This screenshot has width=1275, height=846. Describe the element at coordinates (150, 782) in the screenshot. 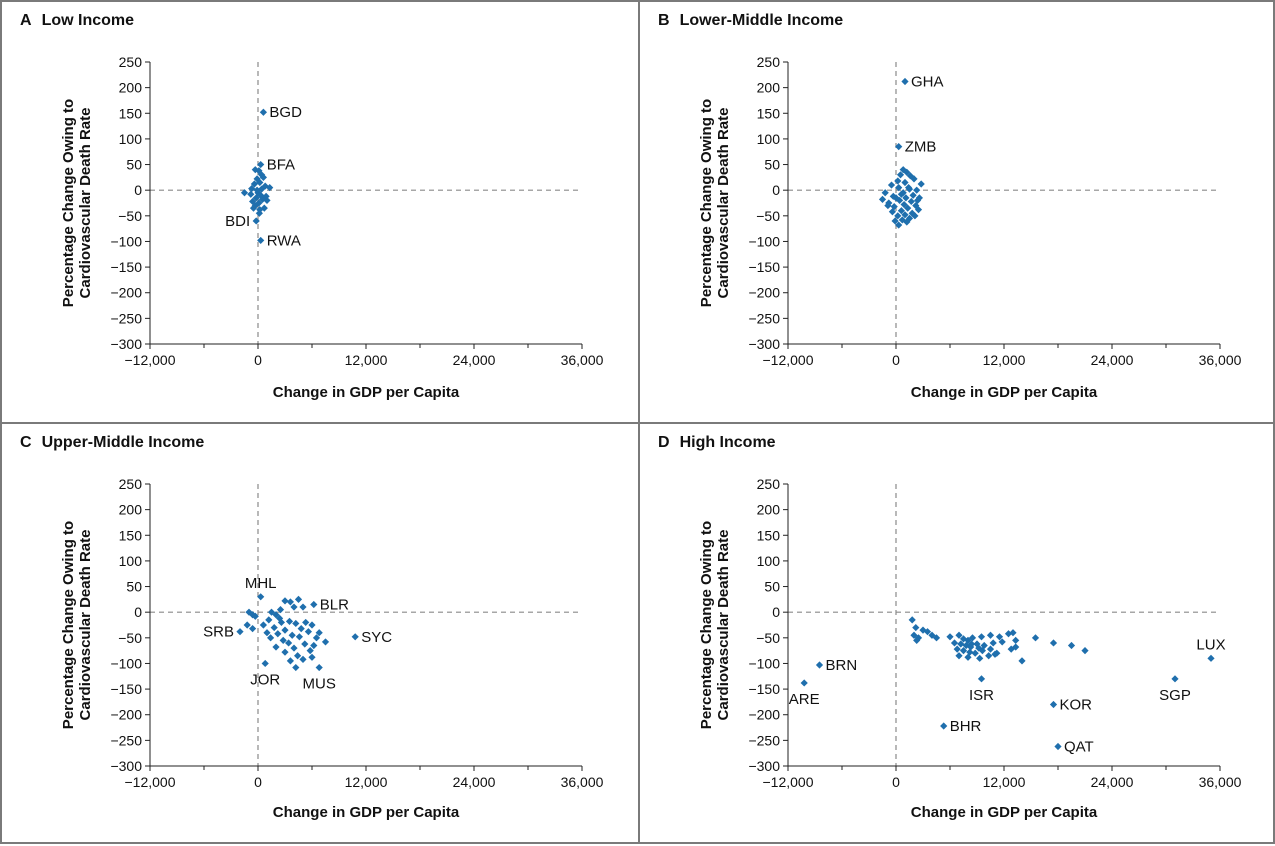

I see `x-tick-label: −12,000` at that location.